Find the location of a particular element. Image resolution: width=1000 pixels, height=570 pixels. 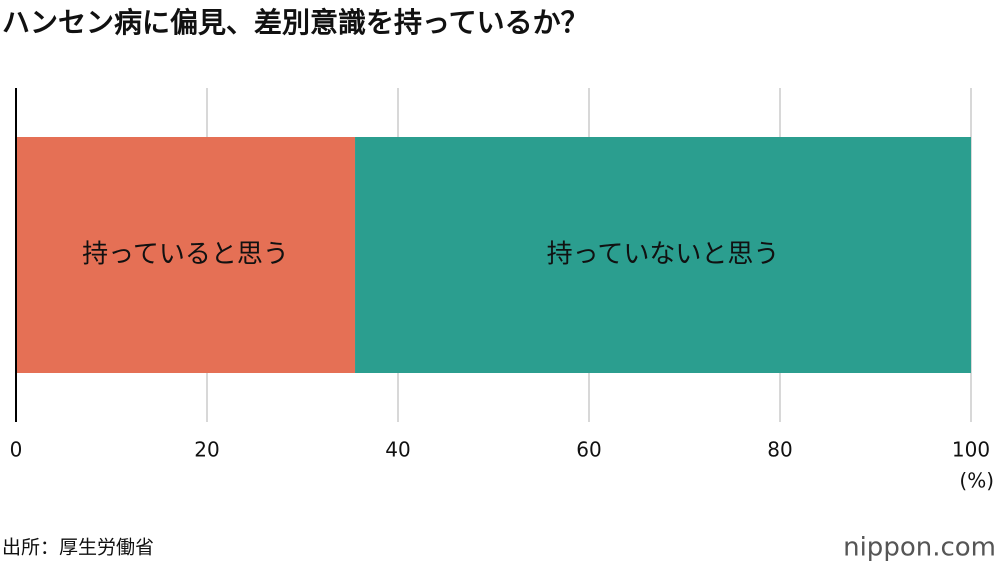

x-tick-label: 60 is located at coordinates (588, 450).